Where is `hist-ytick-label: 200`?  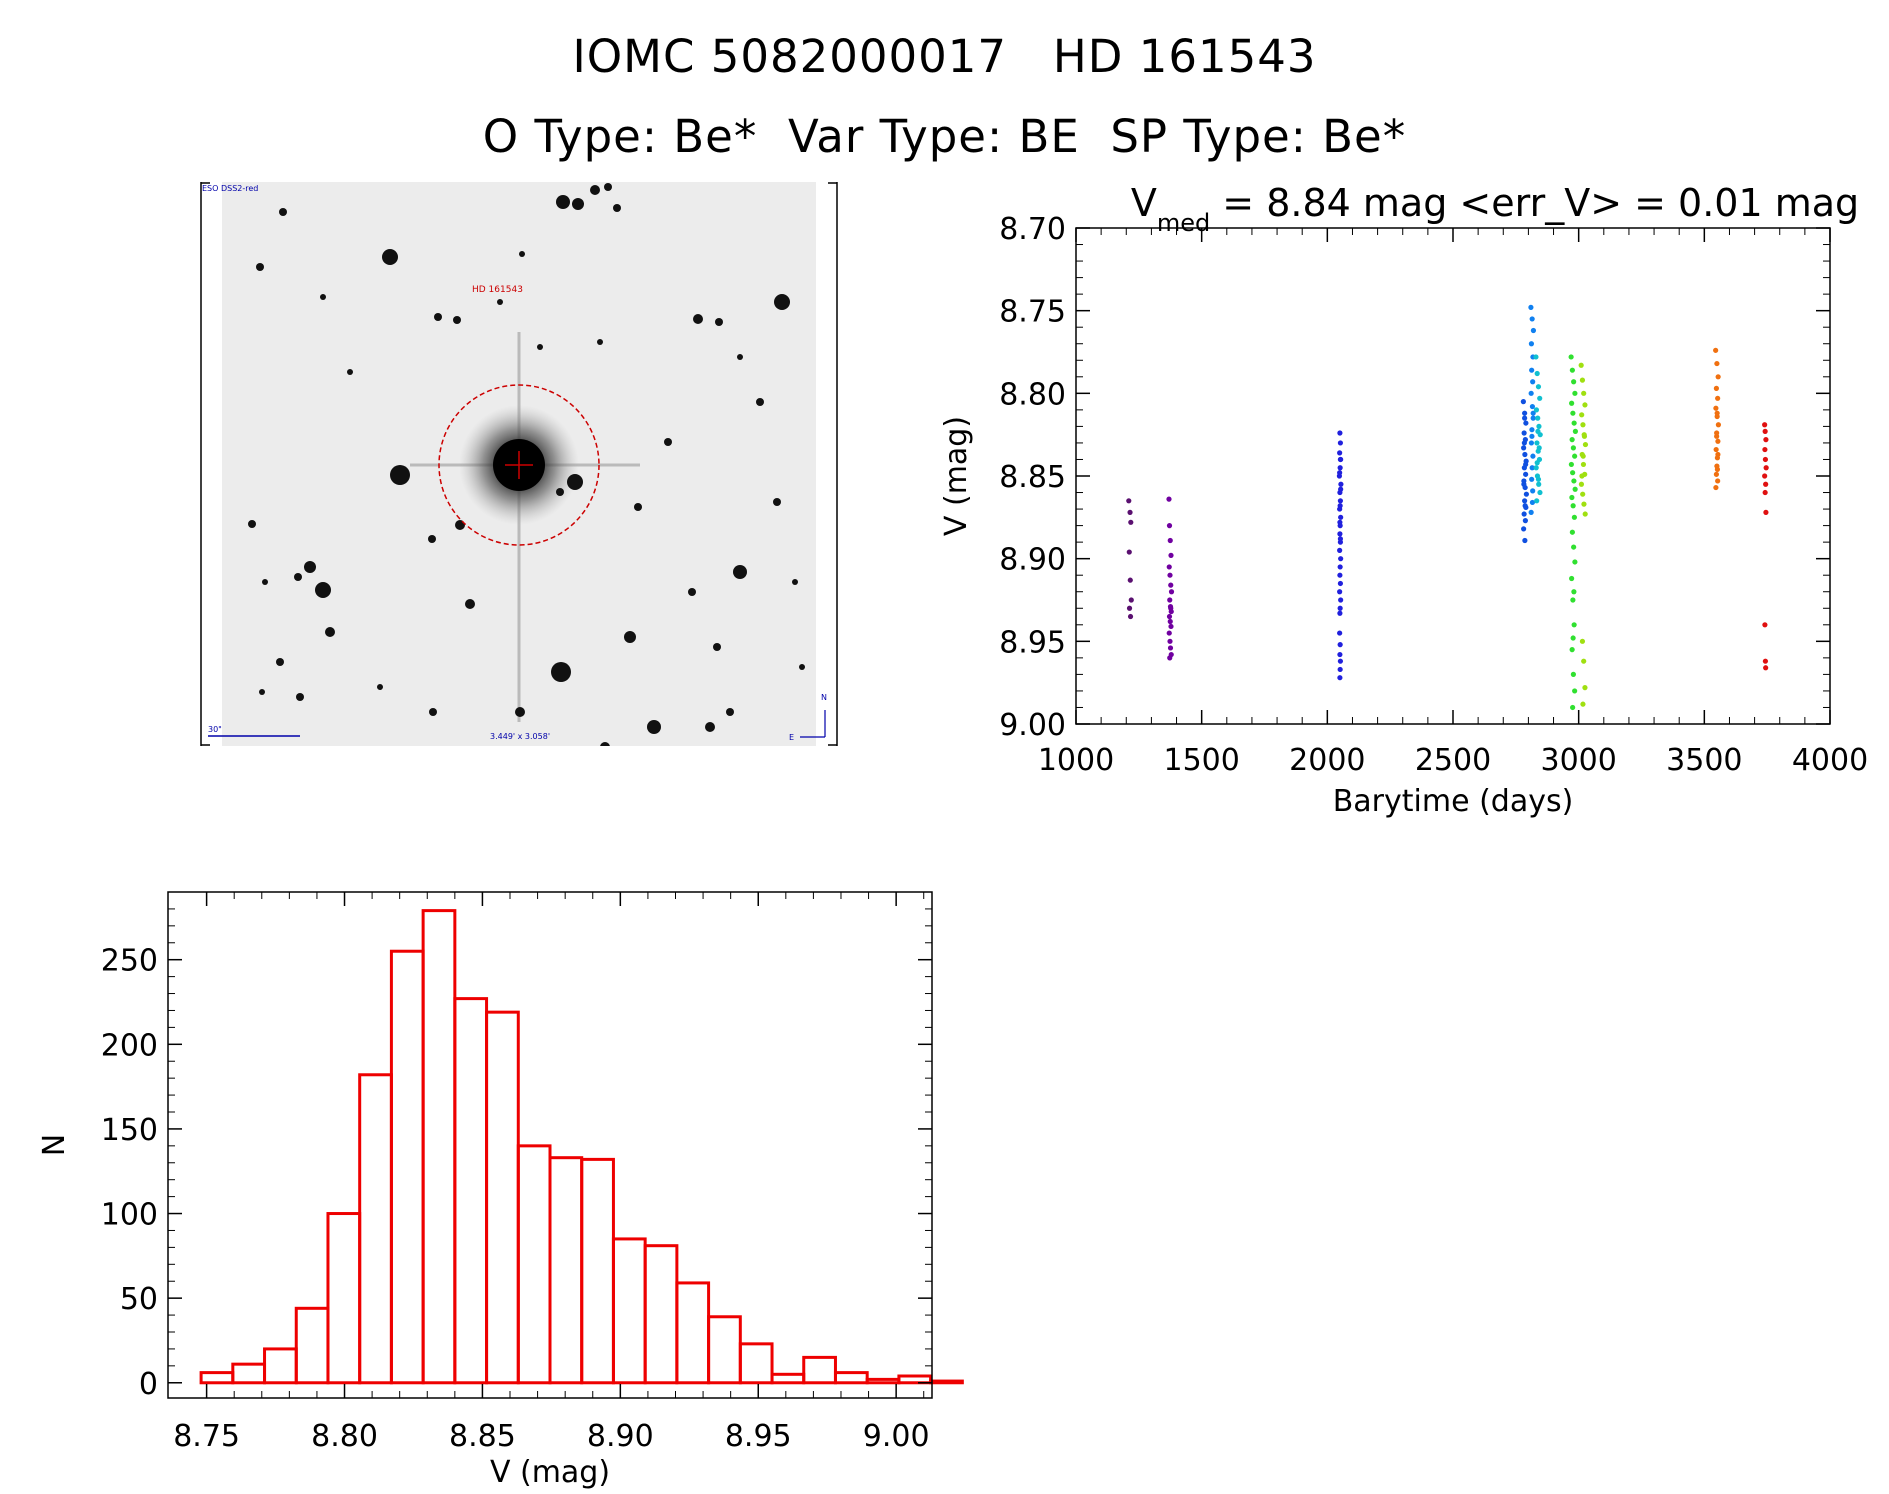 hist-ytick-label: 200 is located at coordinates (129, 1045).